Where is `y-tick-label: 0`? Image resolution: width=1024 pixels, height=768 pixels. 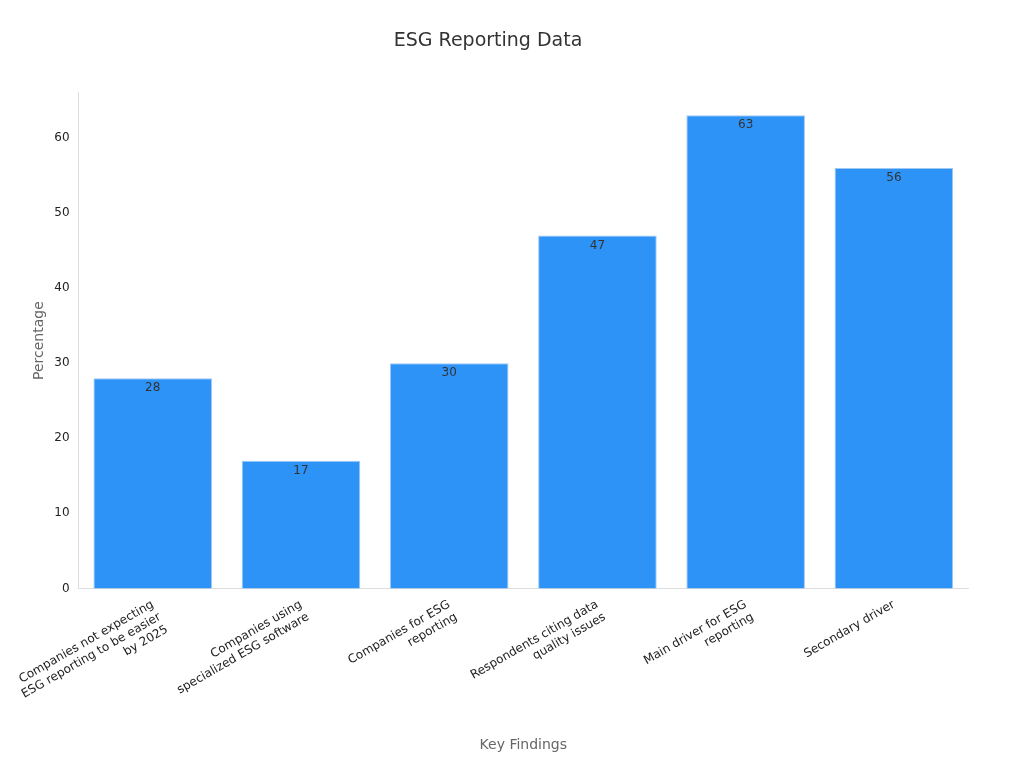 y-tick-label: 0 is located at coordinates (65, 587).